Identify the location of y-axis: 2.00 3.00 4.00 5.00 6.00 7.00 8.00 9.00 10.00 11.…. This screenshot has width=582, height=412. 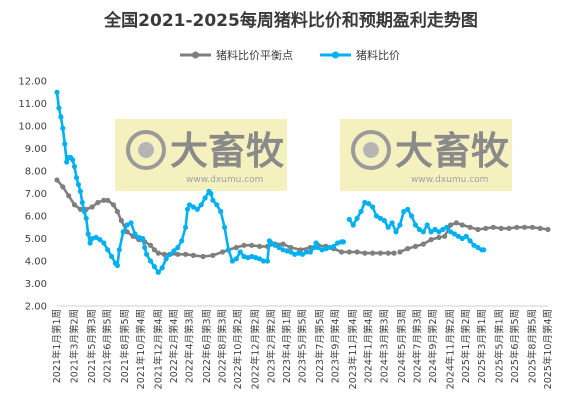
(32, 195).